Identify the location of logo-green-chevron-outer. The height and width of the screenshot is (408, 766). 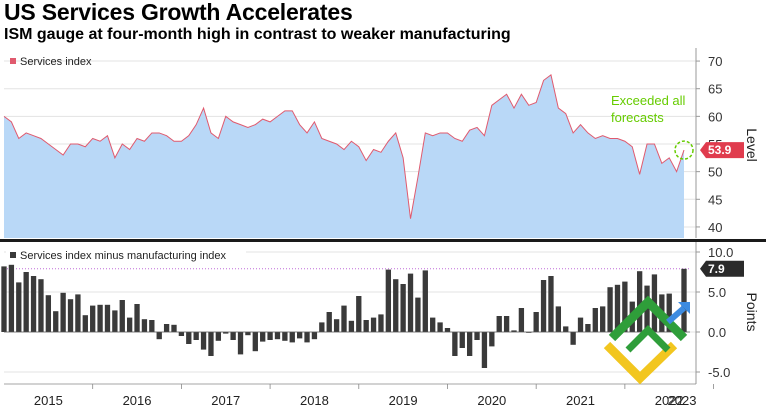
(648, 318).